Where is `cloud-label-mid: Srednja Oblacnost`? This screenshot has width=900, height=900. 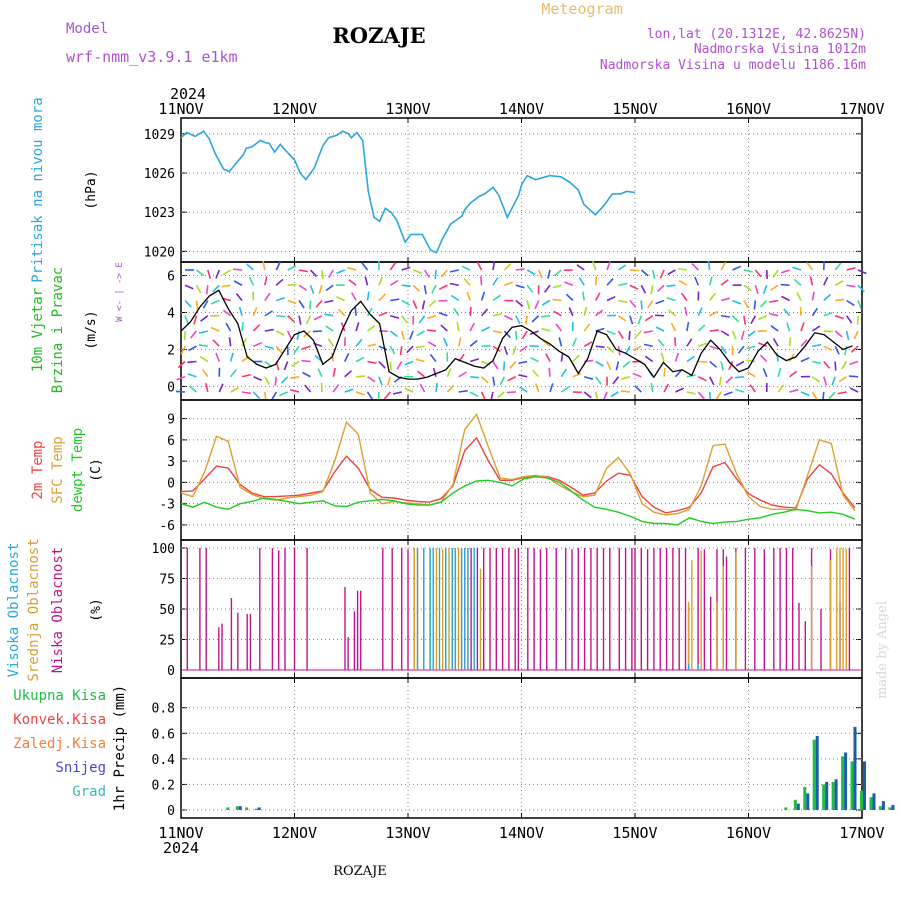 cloud-label-mid: Srednja Oblacnost is located at coordinates (34, 609).